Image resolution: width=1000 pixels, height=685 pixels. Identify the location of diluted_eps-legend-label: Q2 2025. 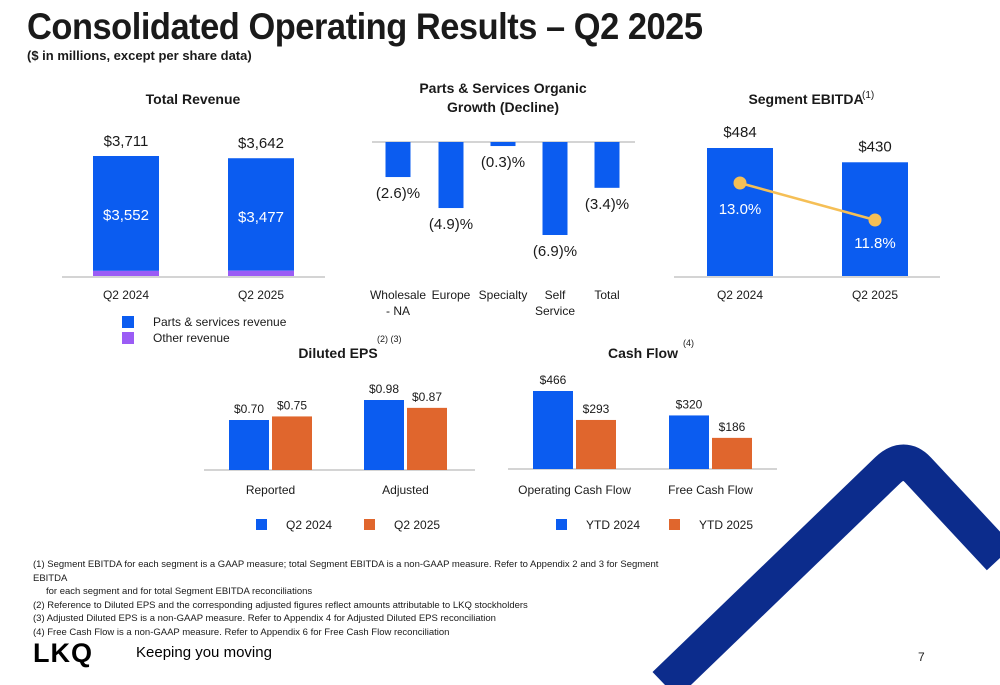
(417, 525).